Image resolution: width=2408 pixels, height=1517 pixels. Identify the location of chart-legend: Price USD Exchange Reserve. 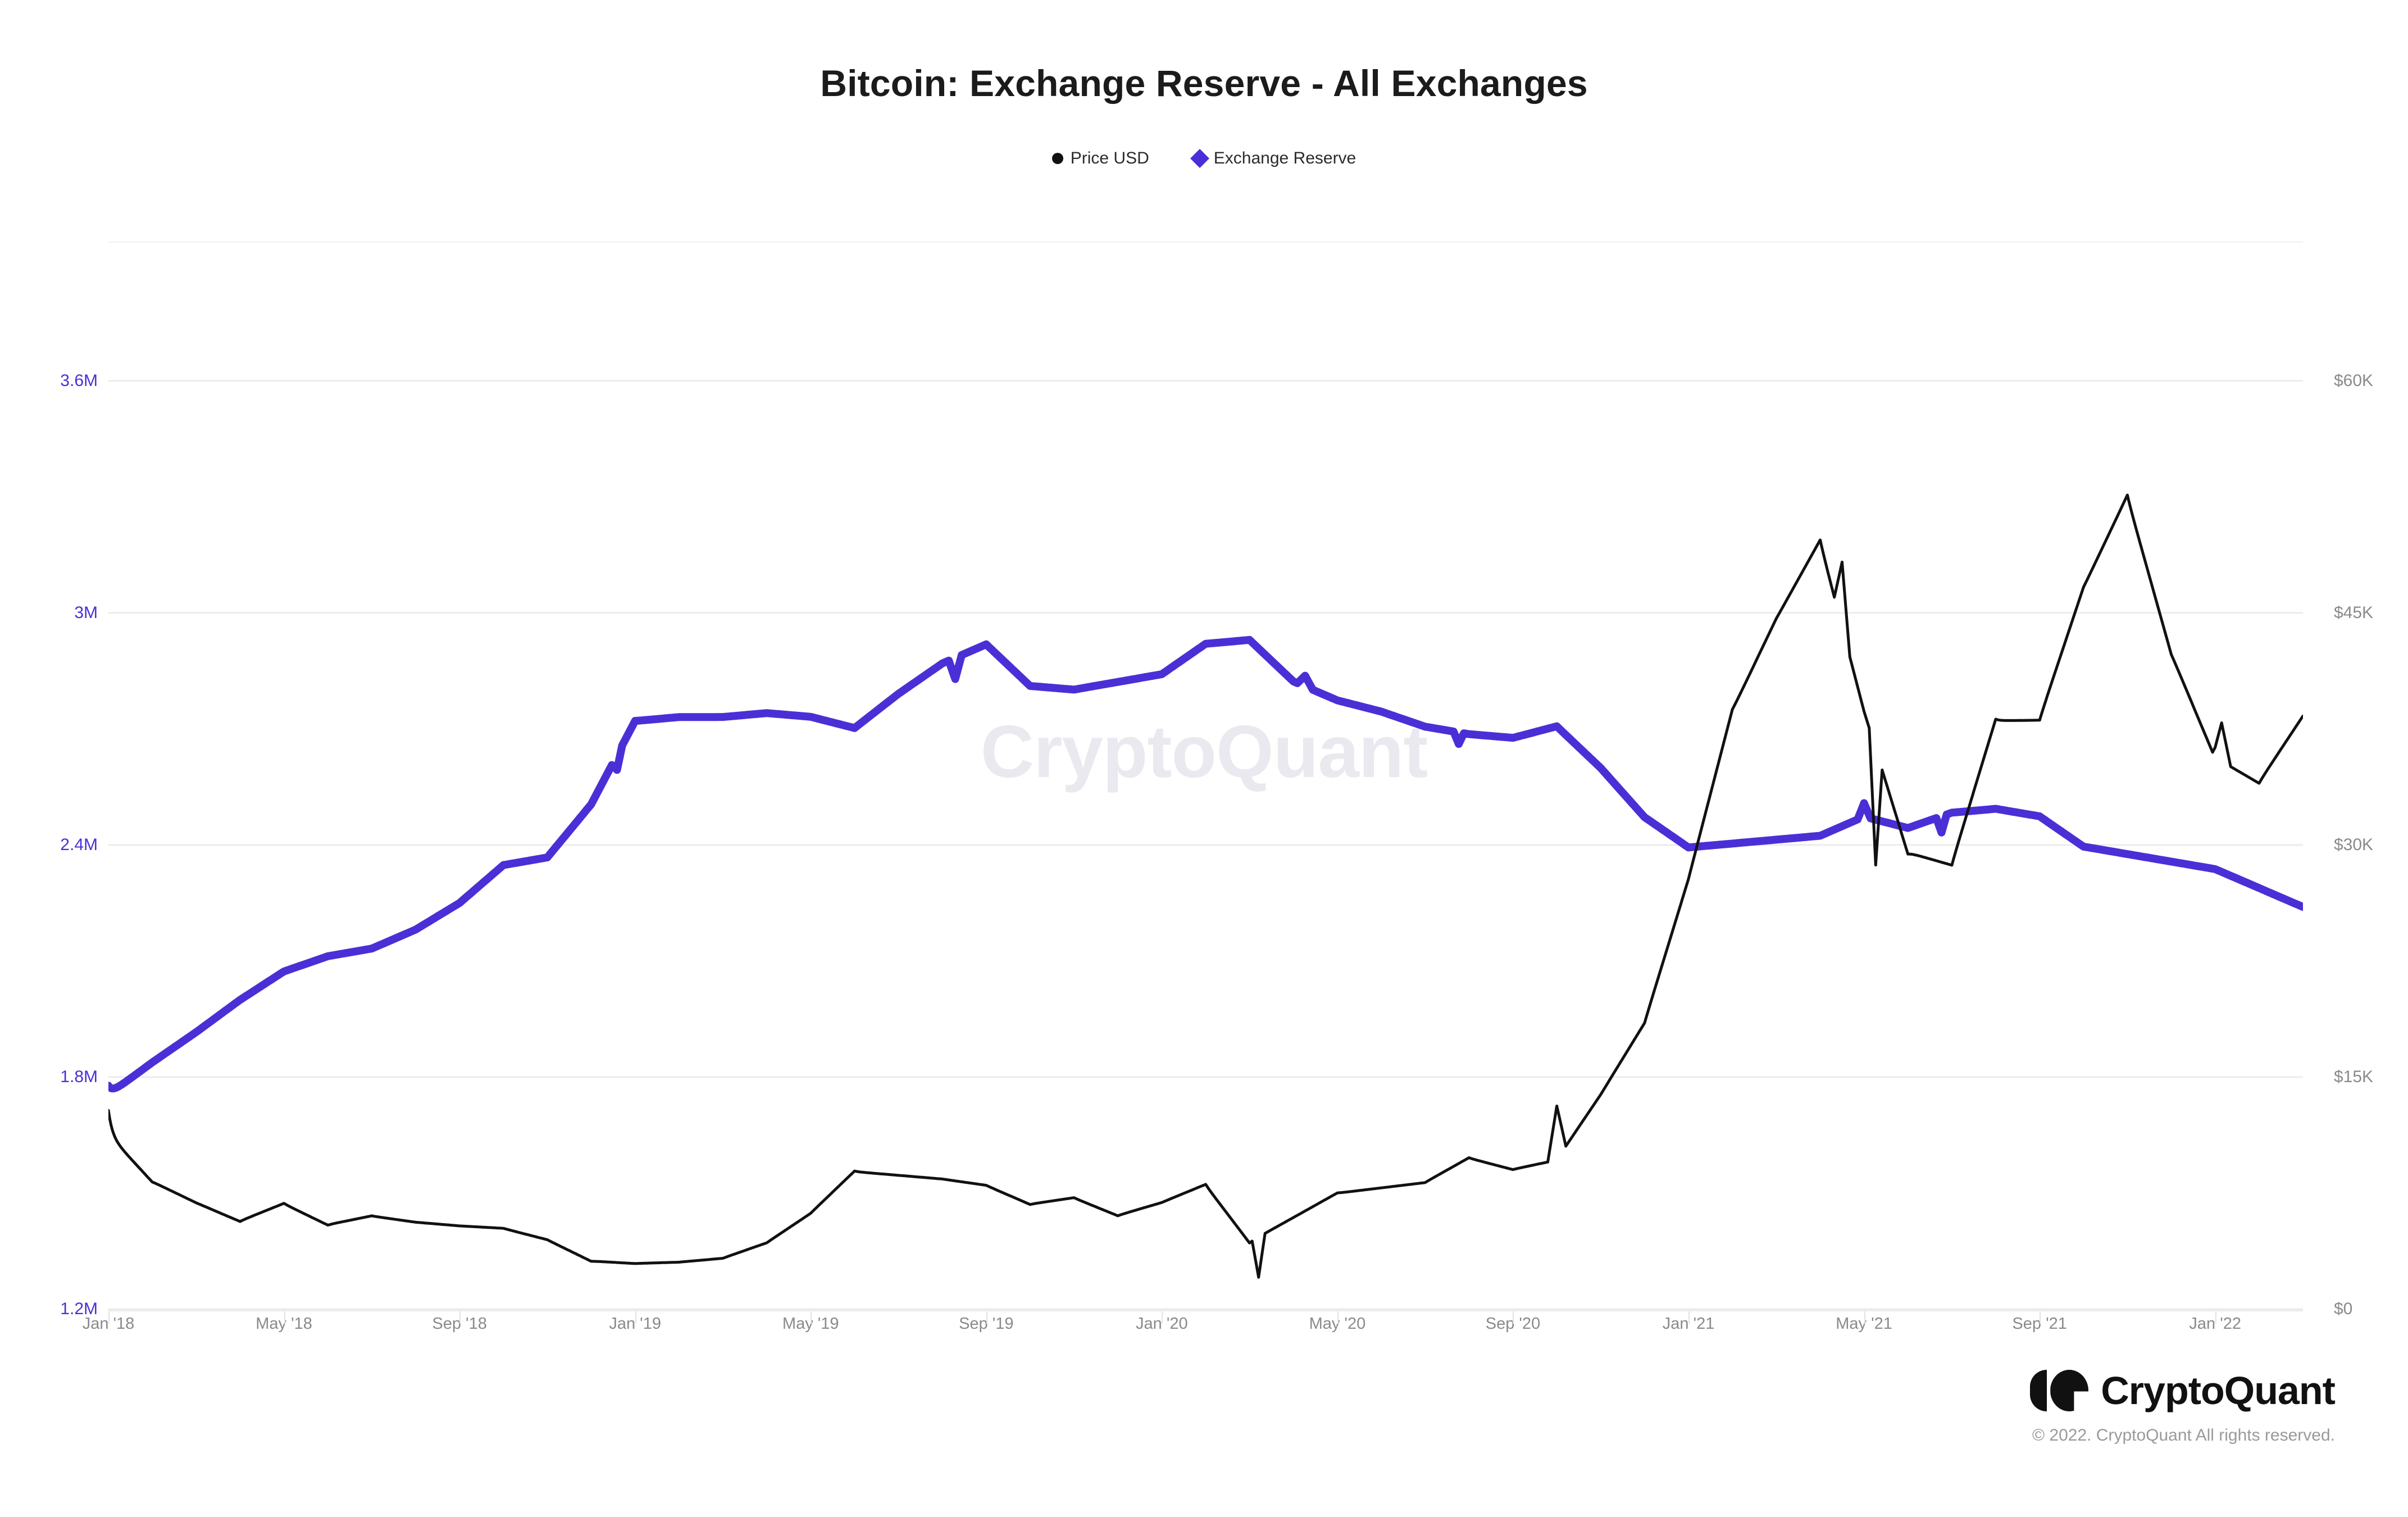
(1204, 158).